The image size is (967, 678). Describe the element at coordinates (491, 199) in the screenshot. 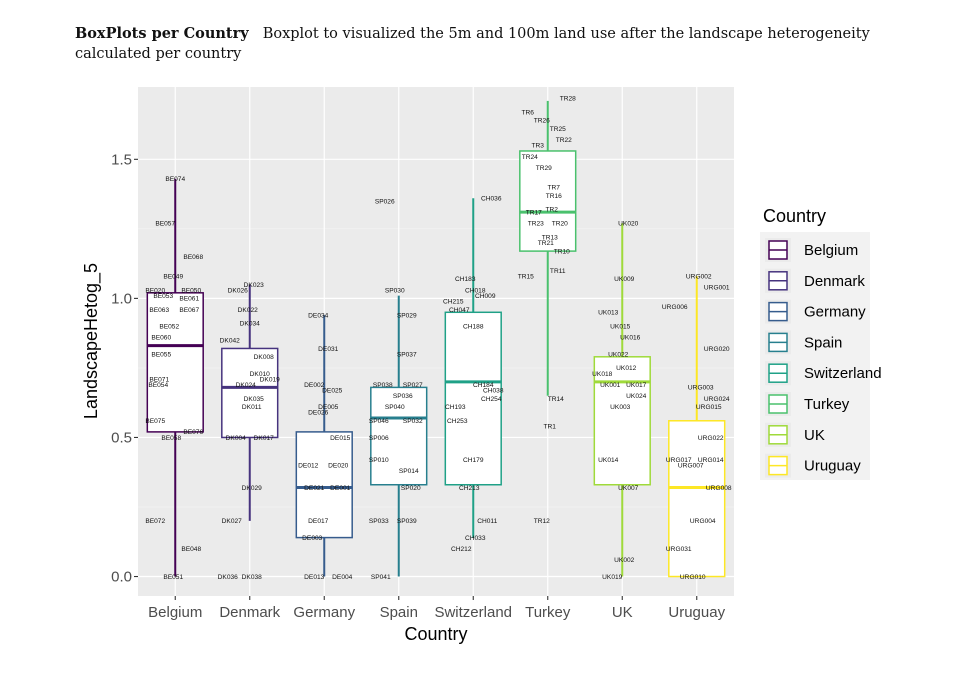

I see `point-label: CH036` at that location.